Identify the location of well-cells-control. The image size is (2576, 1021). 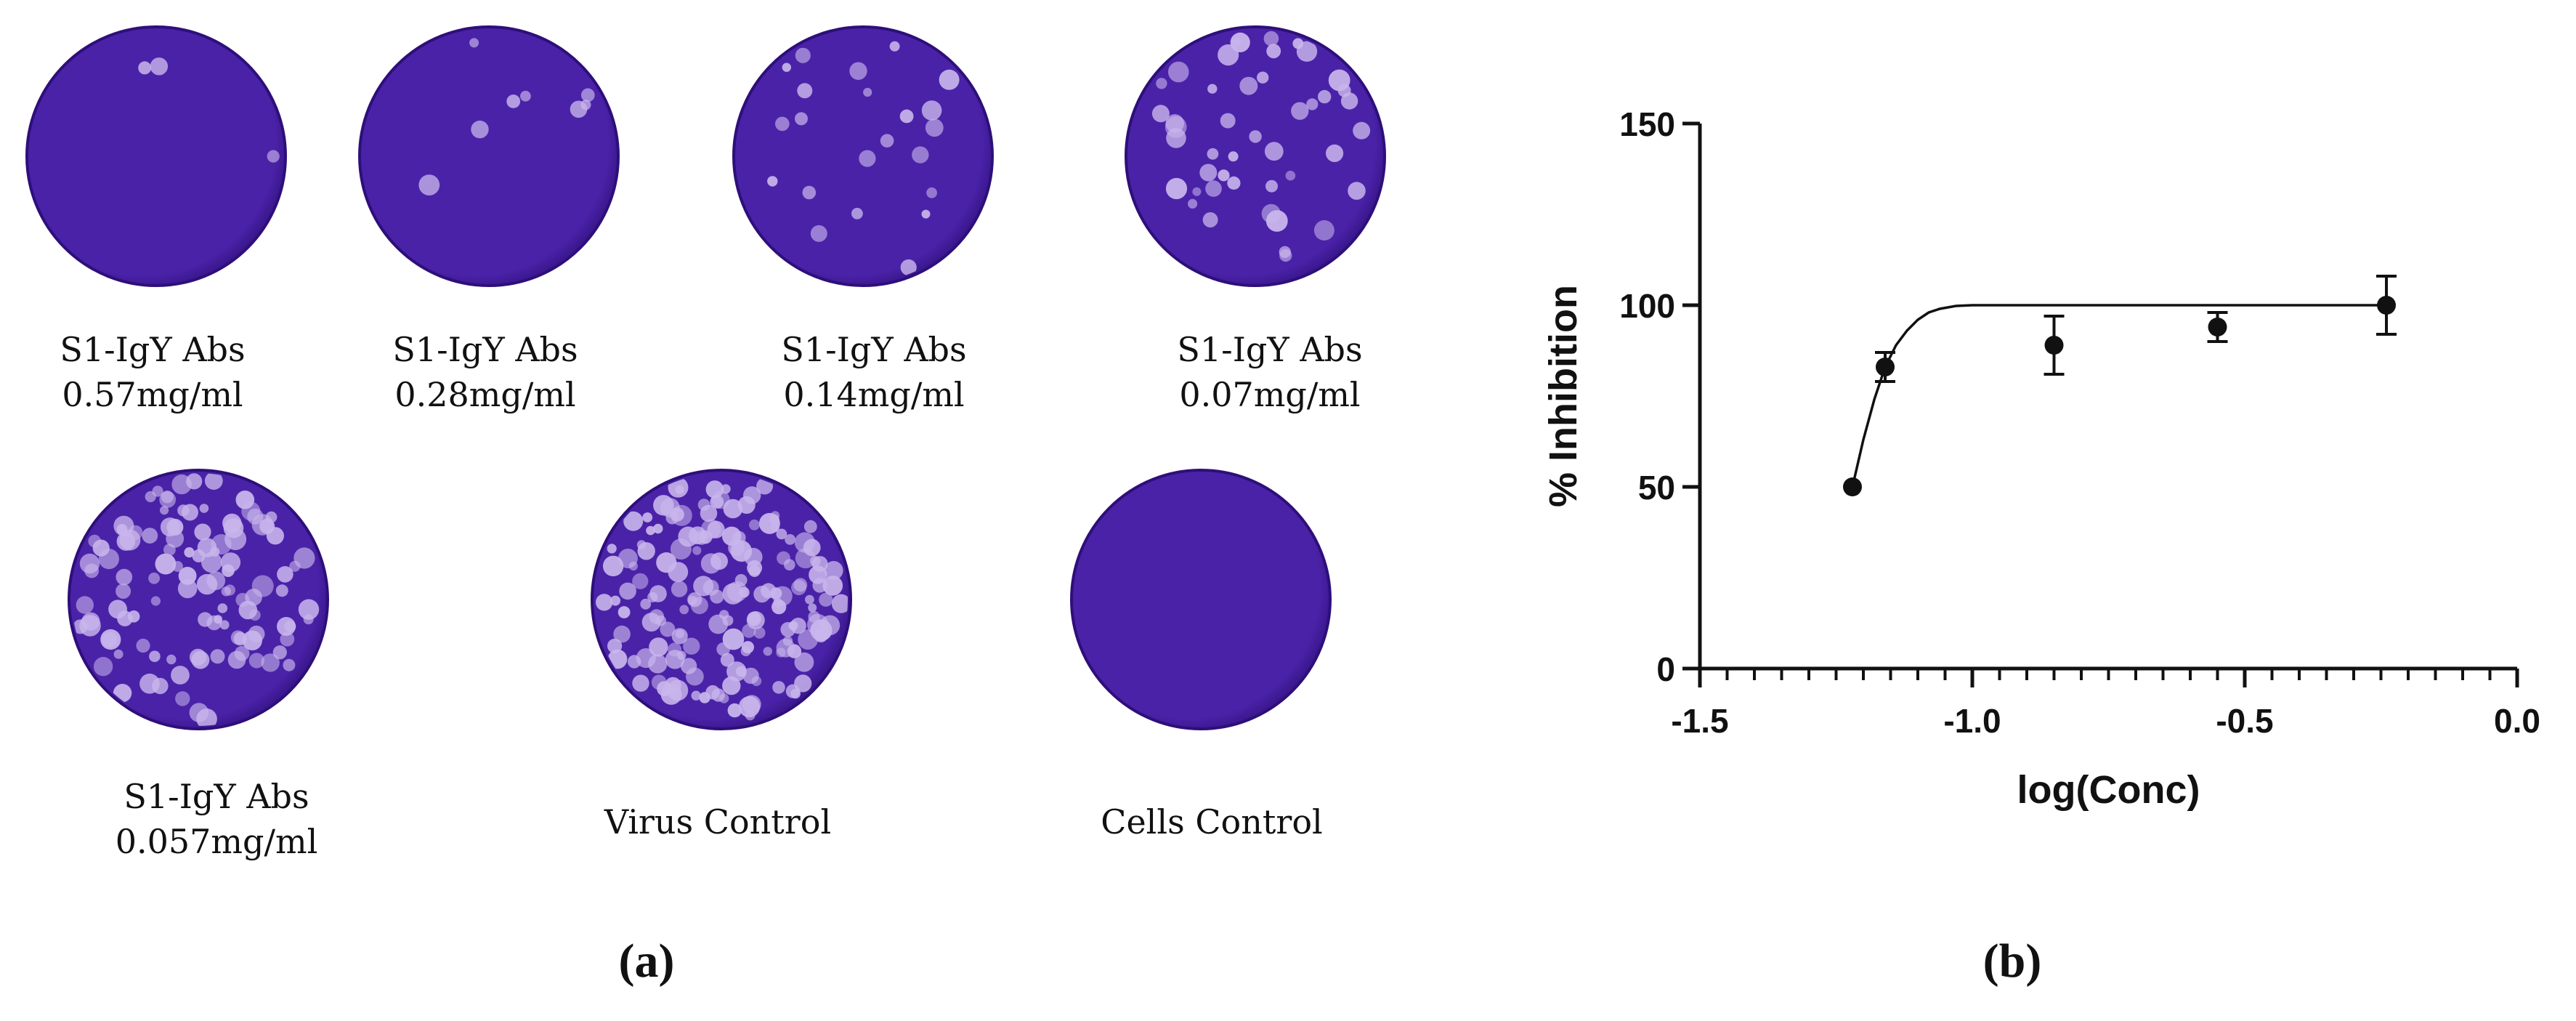
(1200, 600).